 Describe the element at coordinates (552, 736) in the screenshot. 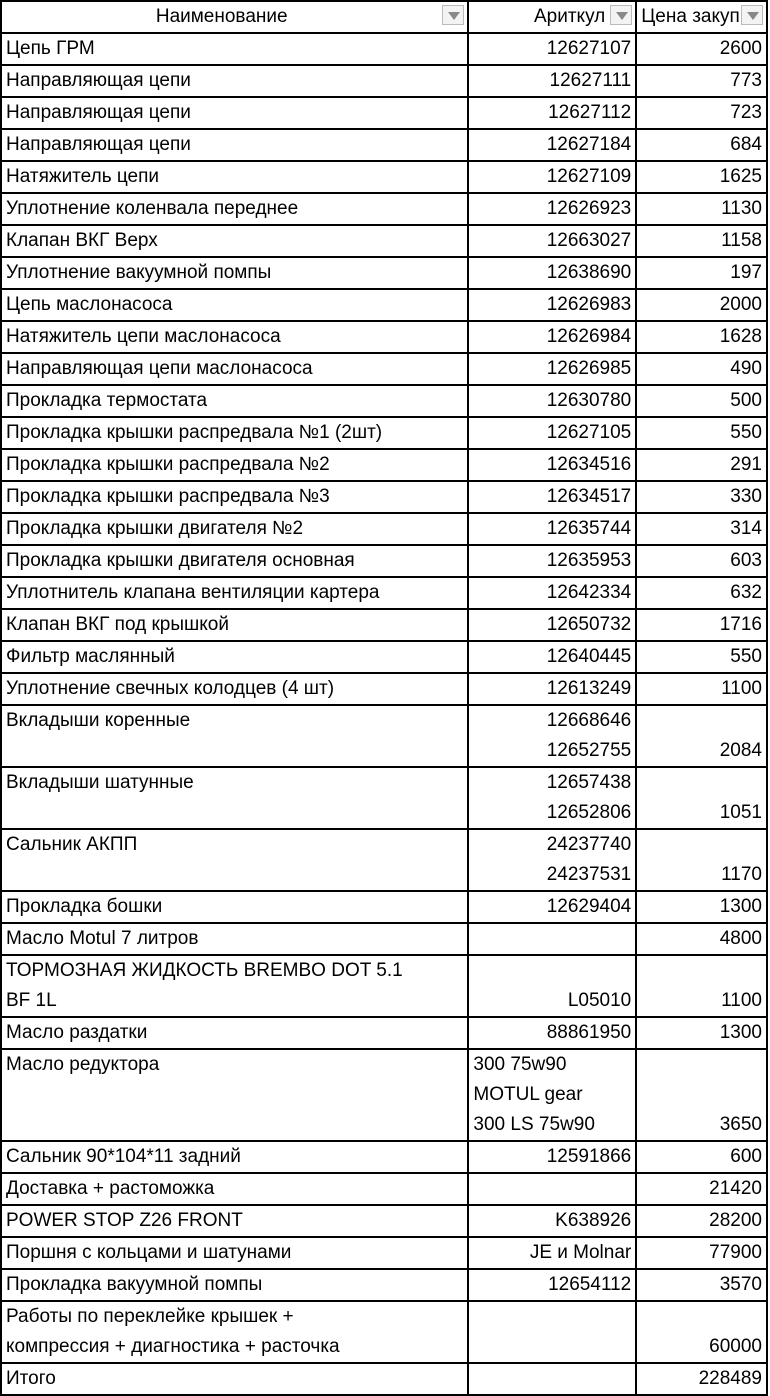

I see `cell-article: 12668646 12652755` at that location.